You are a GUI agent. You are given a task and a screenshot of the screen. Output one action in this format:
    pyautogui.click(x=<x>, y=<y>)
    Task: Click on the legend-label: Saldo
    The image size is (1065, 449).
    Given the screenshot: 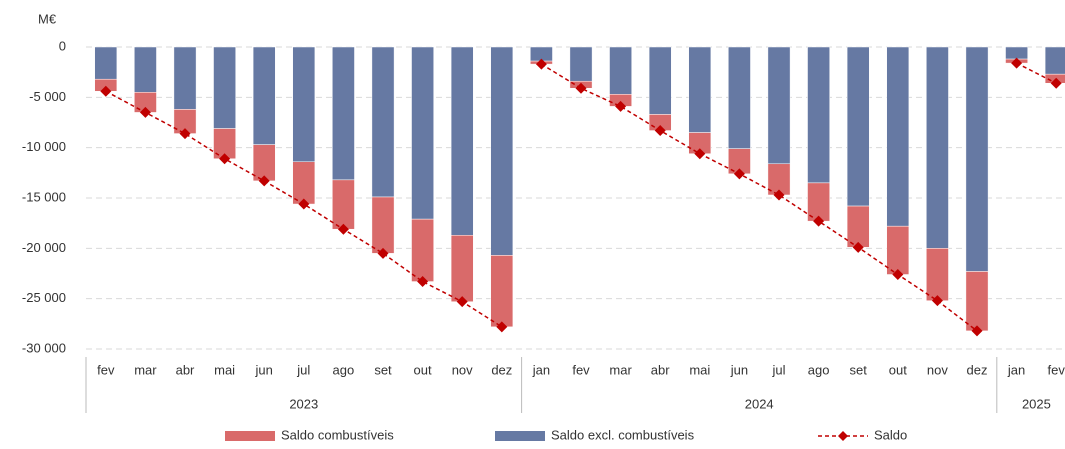 What is the action you would take?
    pyautogui.click(x=890, y=434)
    